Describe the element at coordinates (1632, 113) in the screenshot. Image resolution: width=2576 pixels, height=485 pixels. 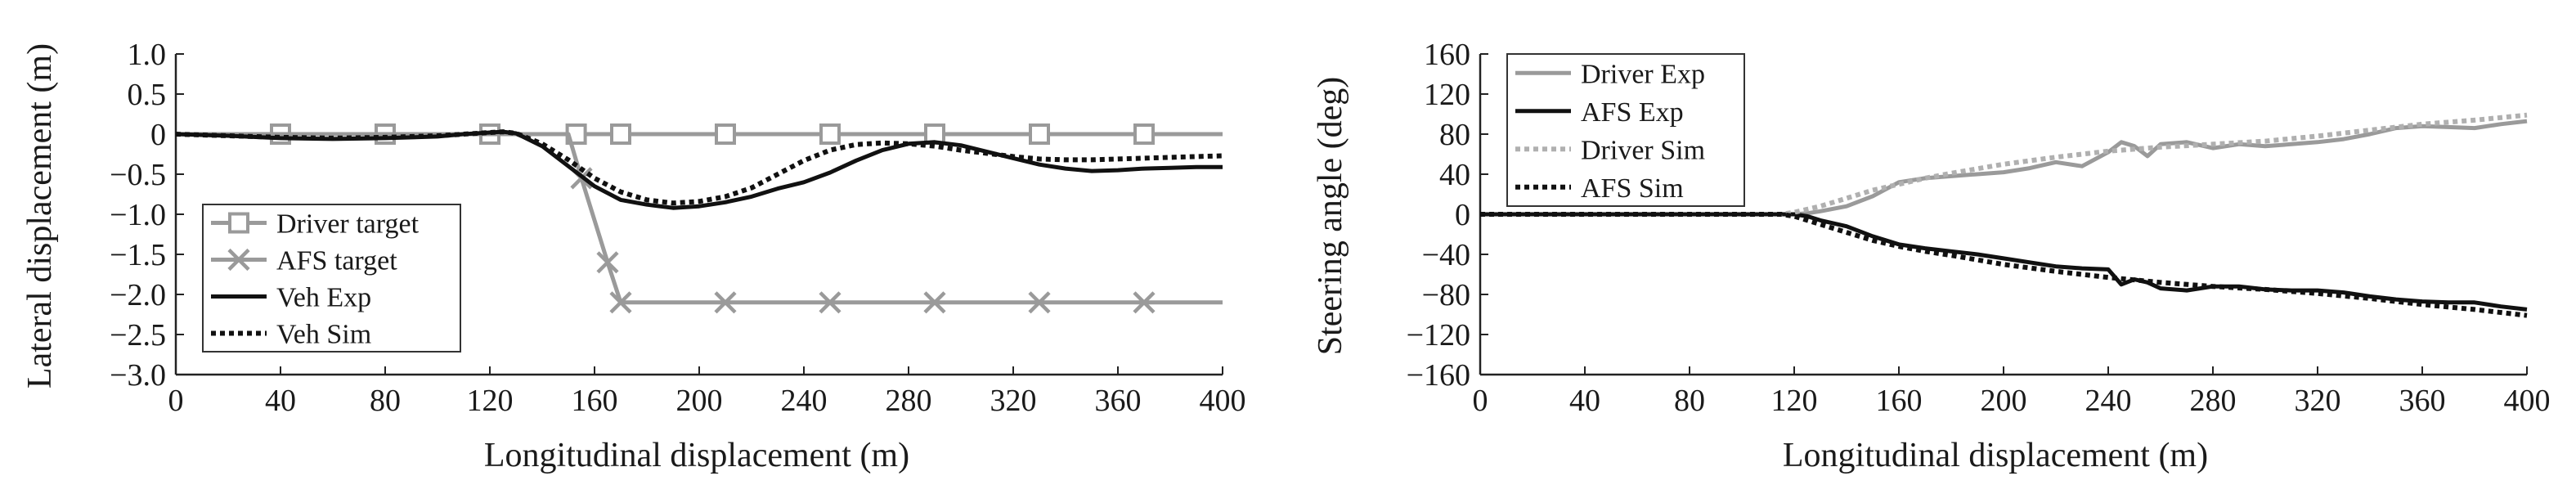
I see `legend-label-afs-exp: AFS Exp` at that location.